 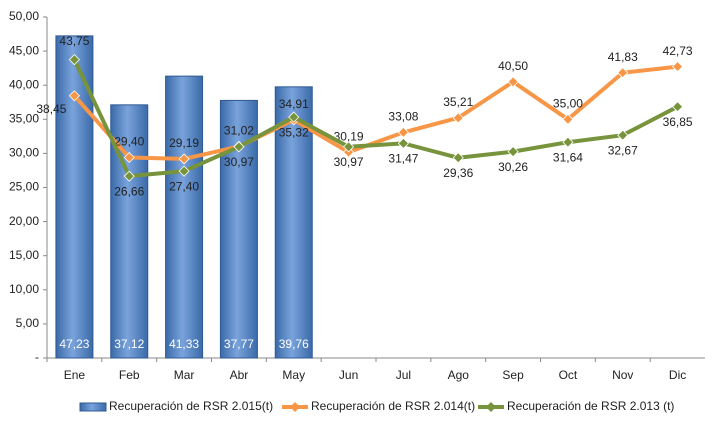 I want to click on x-tick-label: Dic, so click(x=677, y=375).